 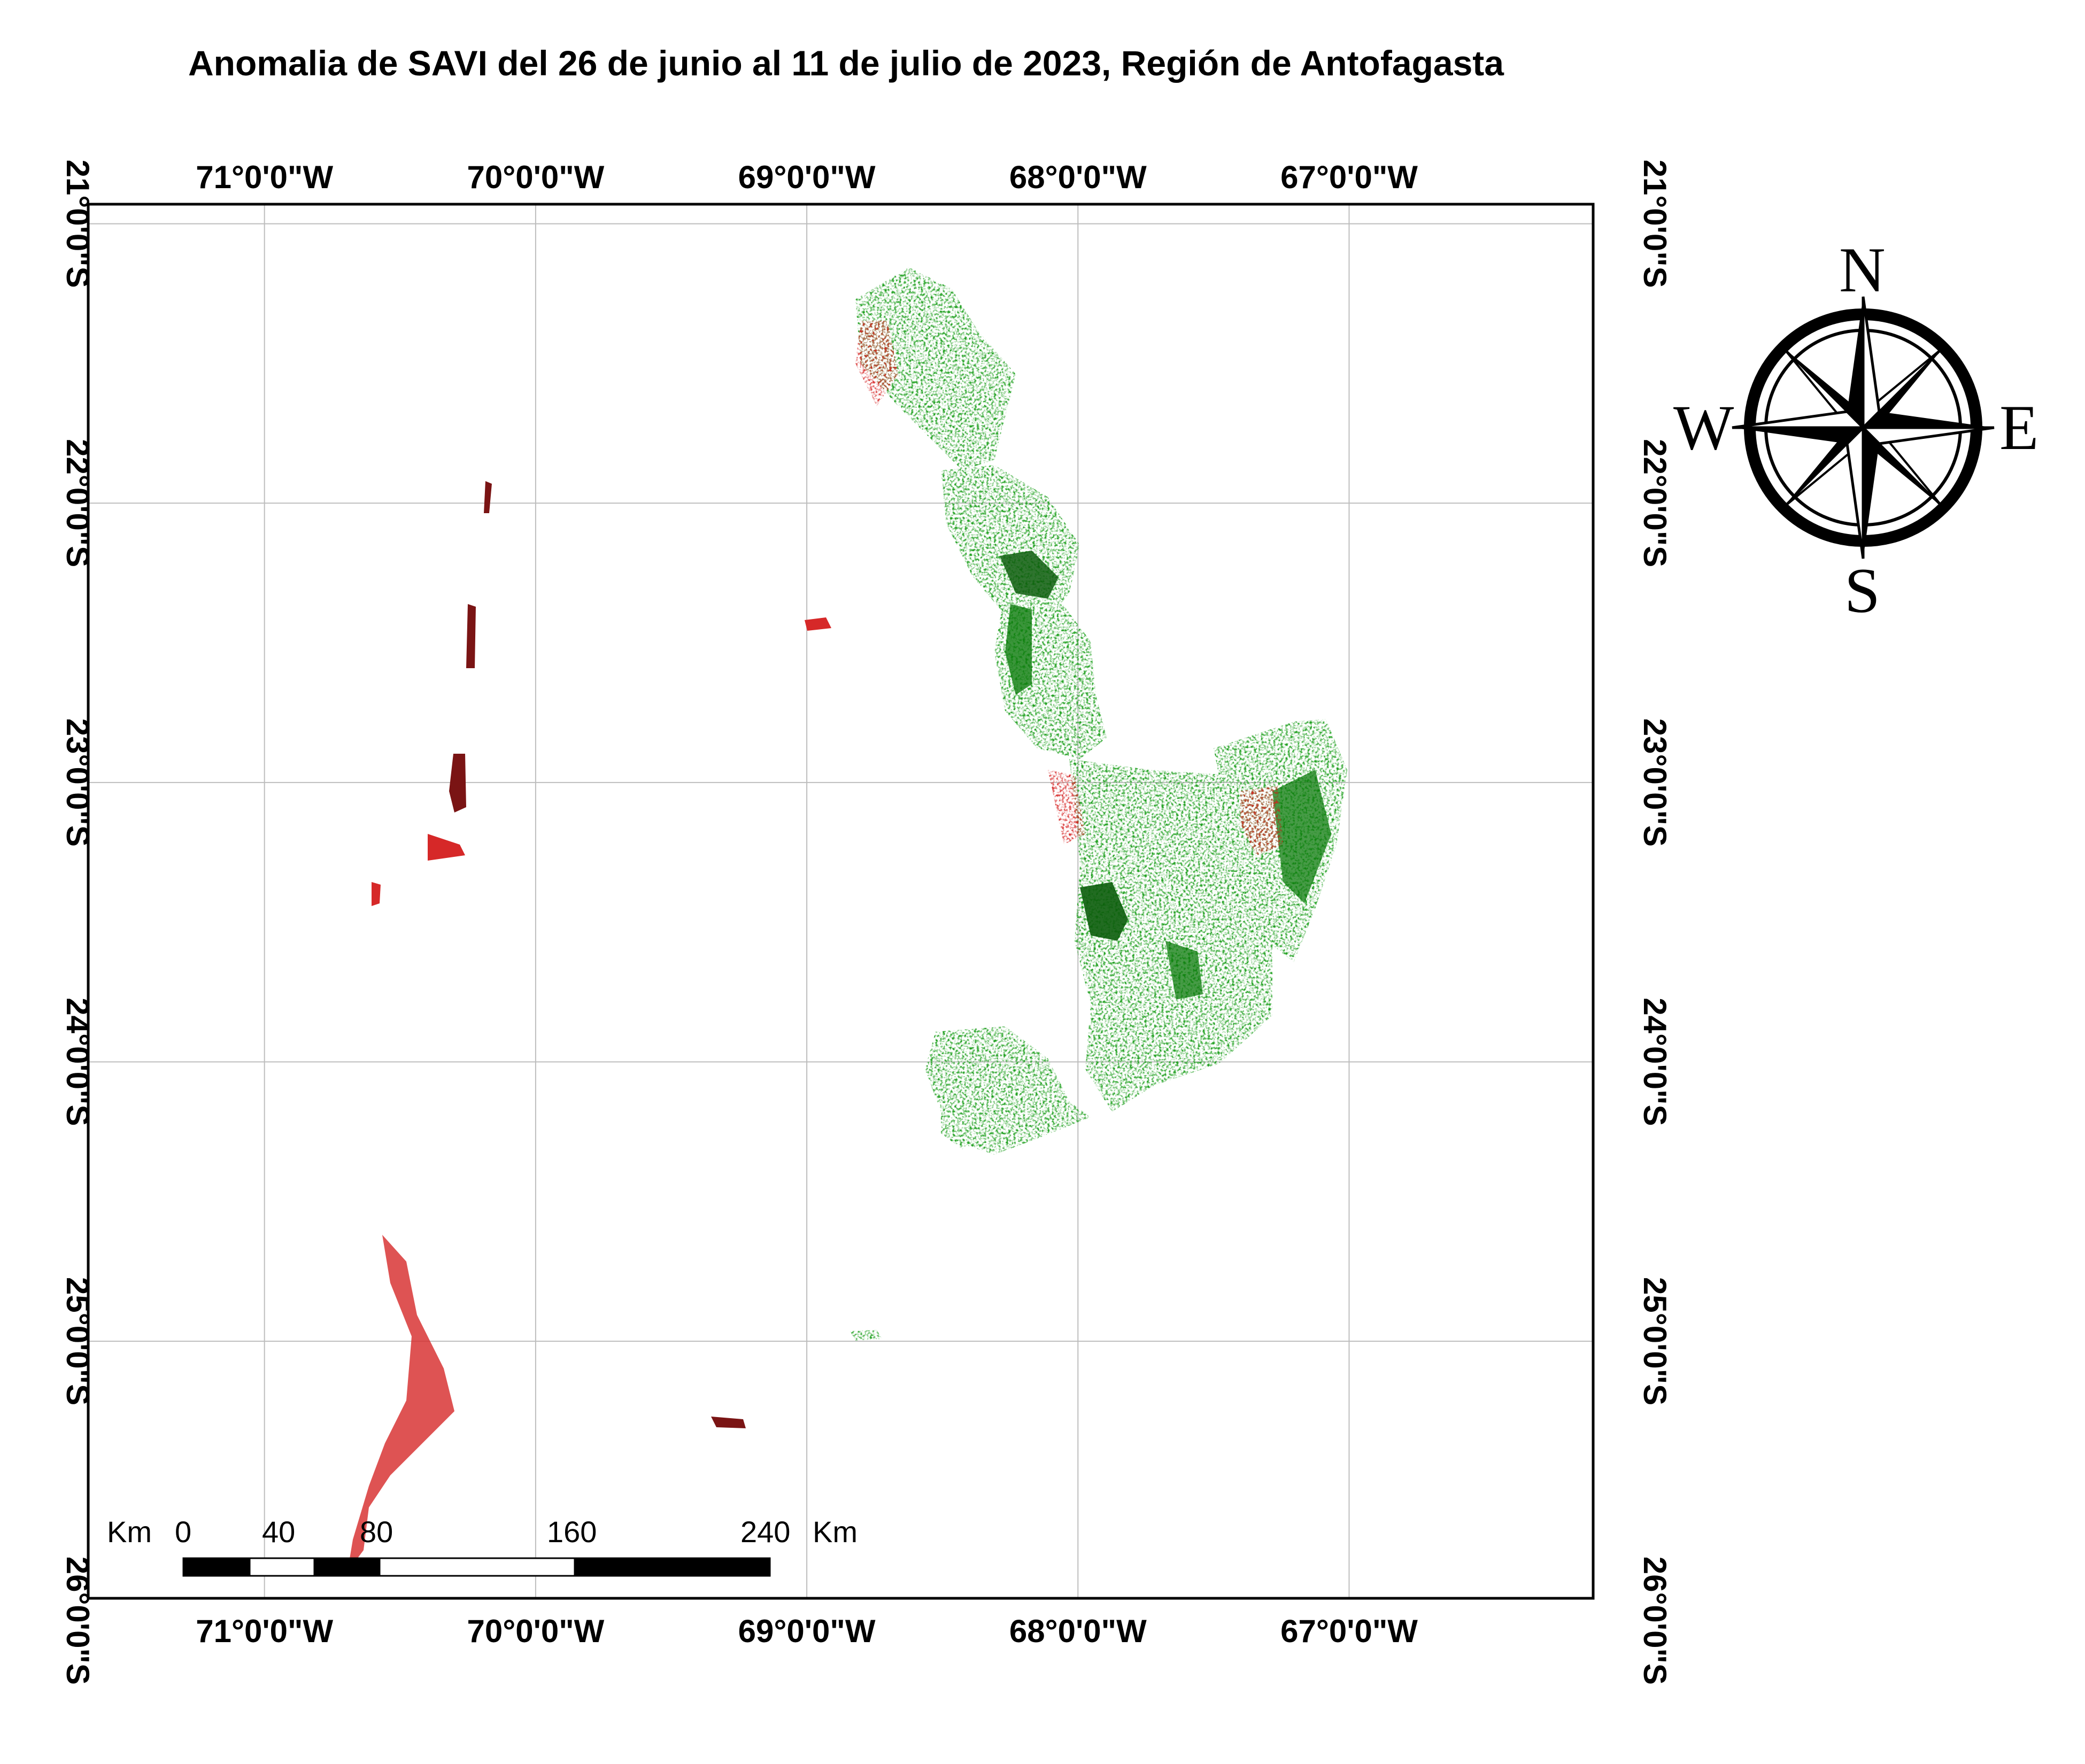 I want to click on green-patch-north, so click(x=935, y=368).